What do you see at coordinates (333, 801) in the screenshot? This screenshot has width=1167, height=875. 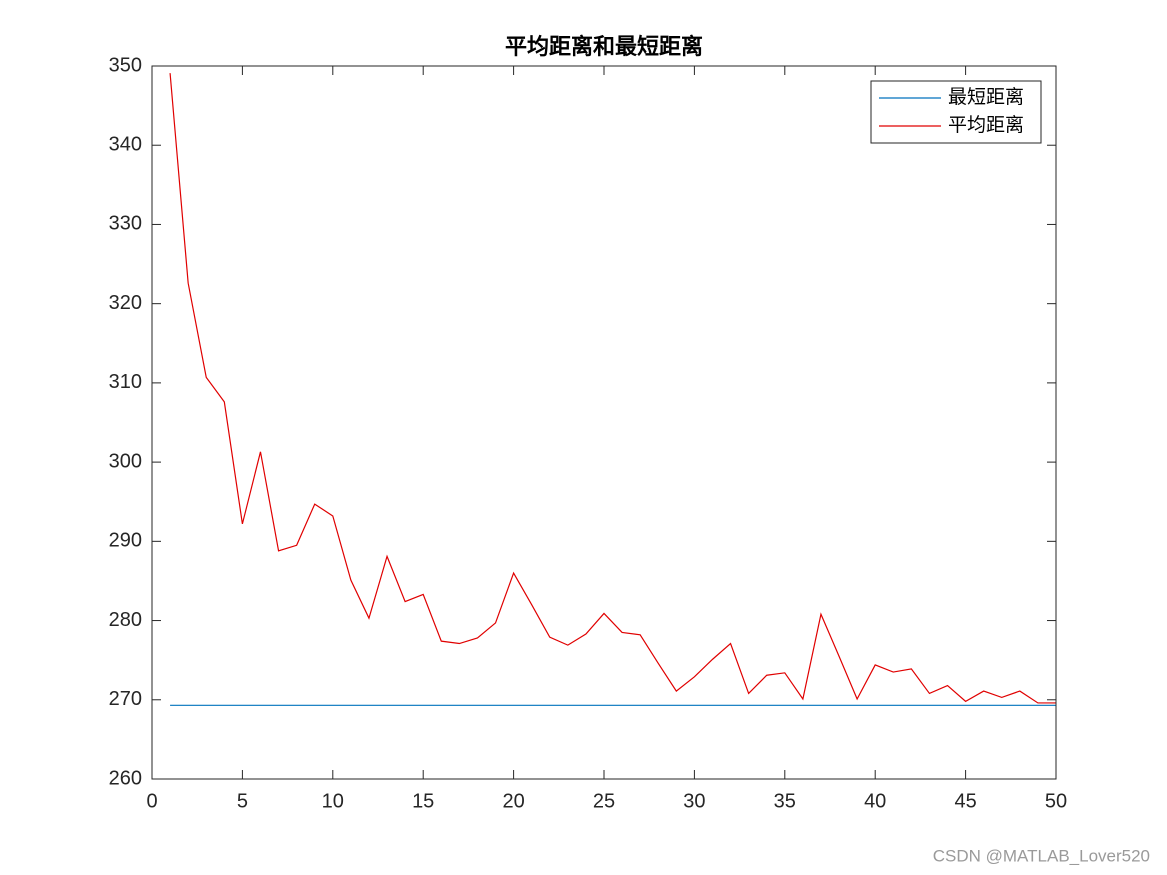 I see `x-tick-label: 10` at bounding box center [333, 801].